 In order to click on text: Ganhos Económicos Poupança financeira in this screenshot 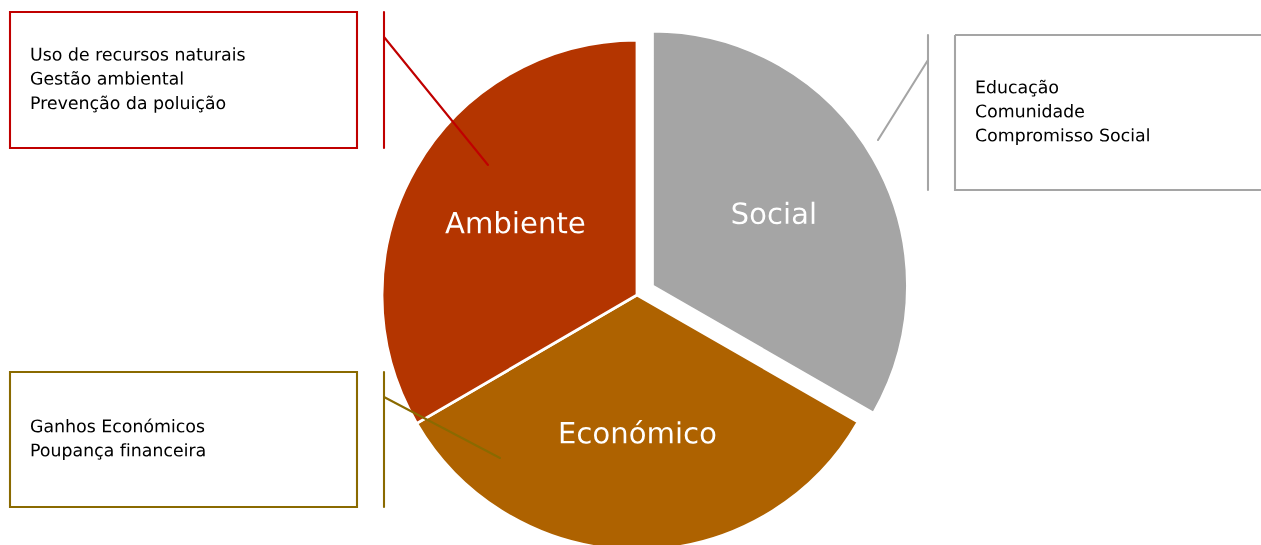, I will do `click(117, 439)`.